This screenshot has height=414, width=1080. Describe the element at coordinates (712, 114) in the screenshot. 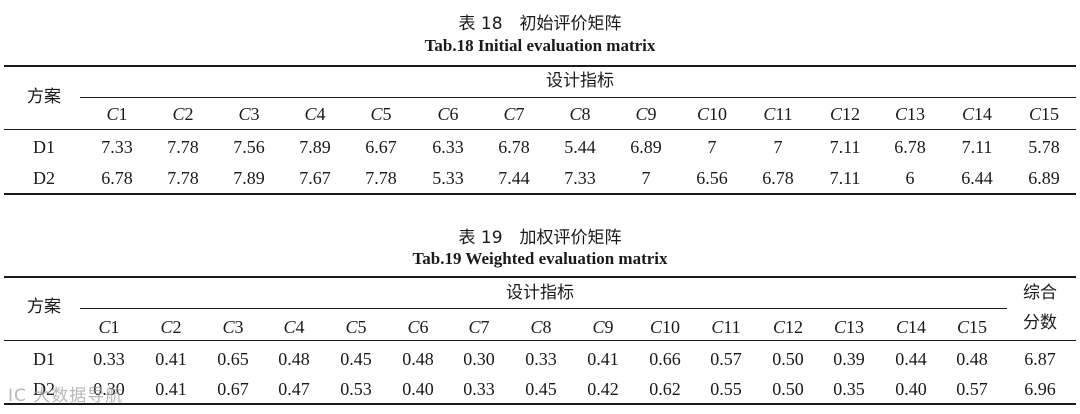

I see `table18-column-header-c10: C10` at that location.